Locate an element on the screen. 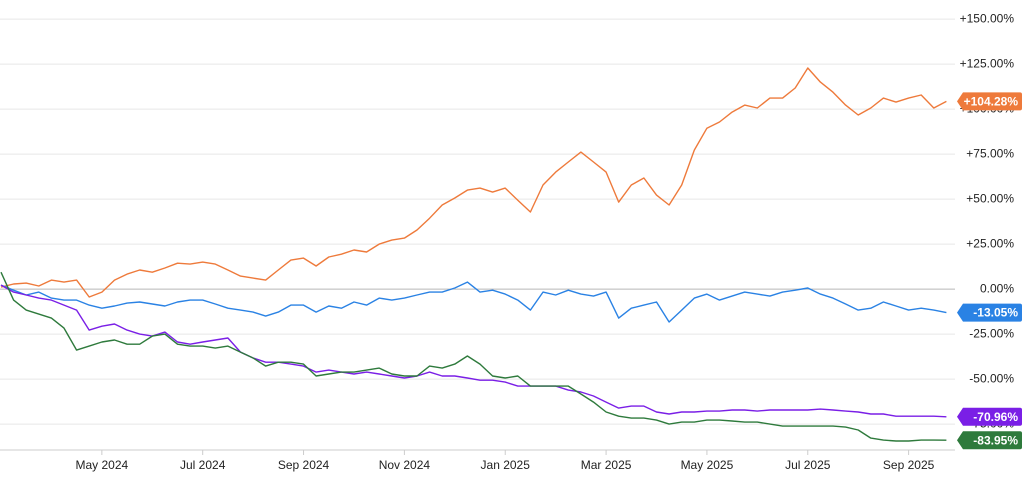 The width and height of the screenshot is (1024, 477). y-tick-label: +50.00% is located at coordinates (990, 198).